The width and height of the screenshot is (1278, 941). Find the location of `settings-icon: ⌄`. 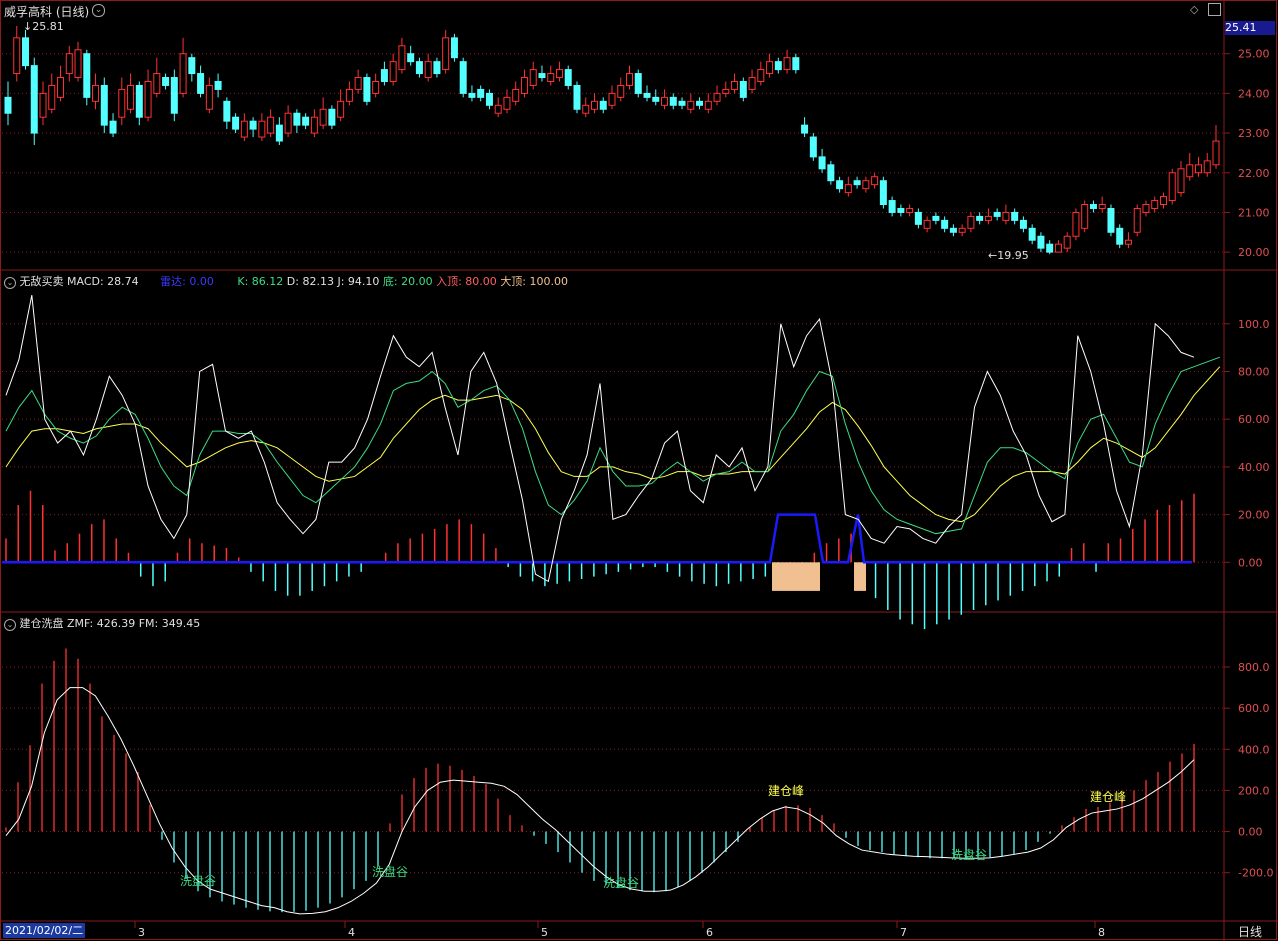

settings-icon: ⌄ is located at coordinates (98, 10).